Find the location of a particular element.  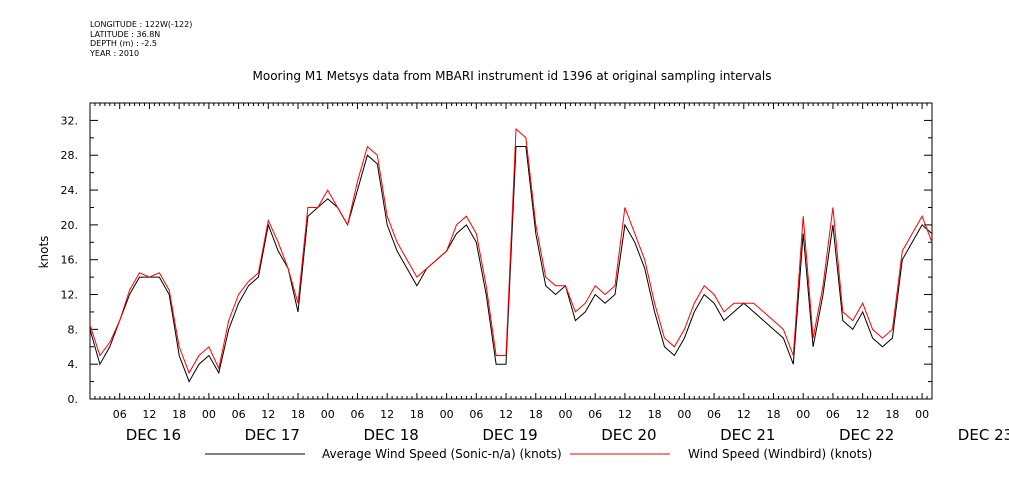

y-axis-label: knots is located at coordinates (44, 252).